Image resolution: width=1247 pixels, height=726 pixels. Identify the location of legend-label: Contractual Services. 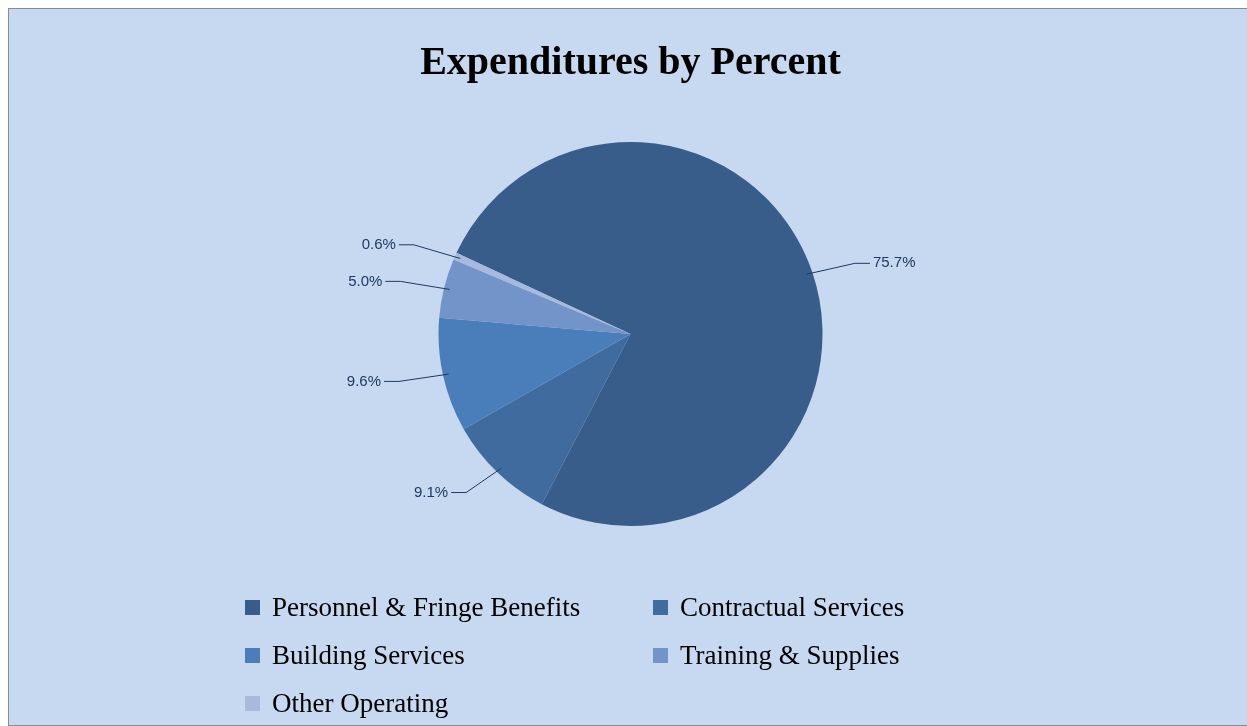
(792, 607).